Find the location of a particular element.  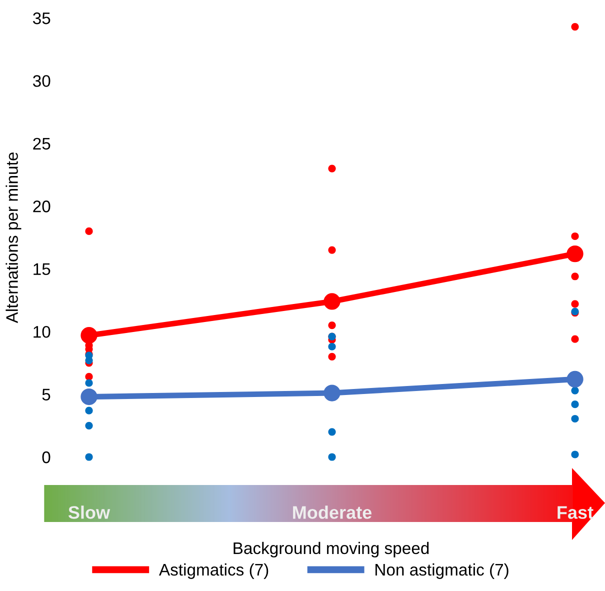

y-tick-label: 25 is located at coordinates (41, 144).